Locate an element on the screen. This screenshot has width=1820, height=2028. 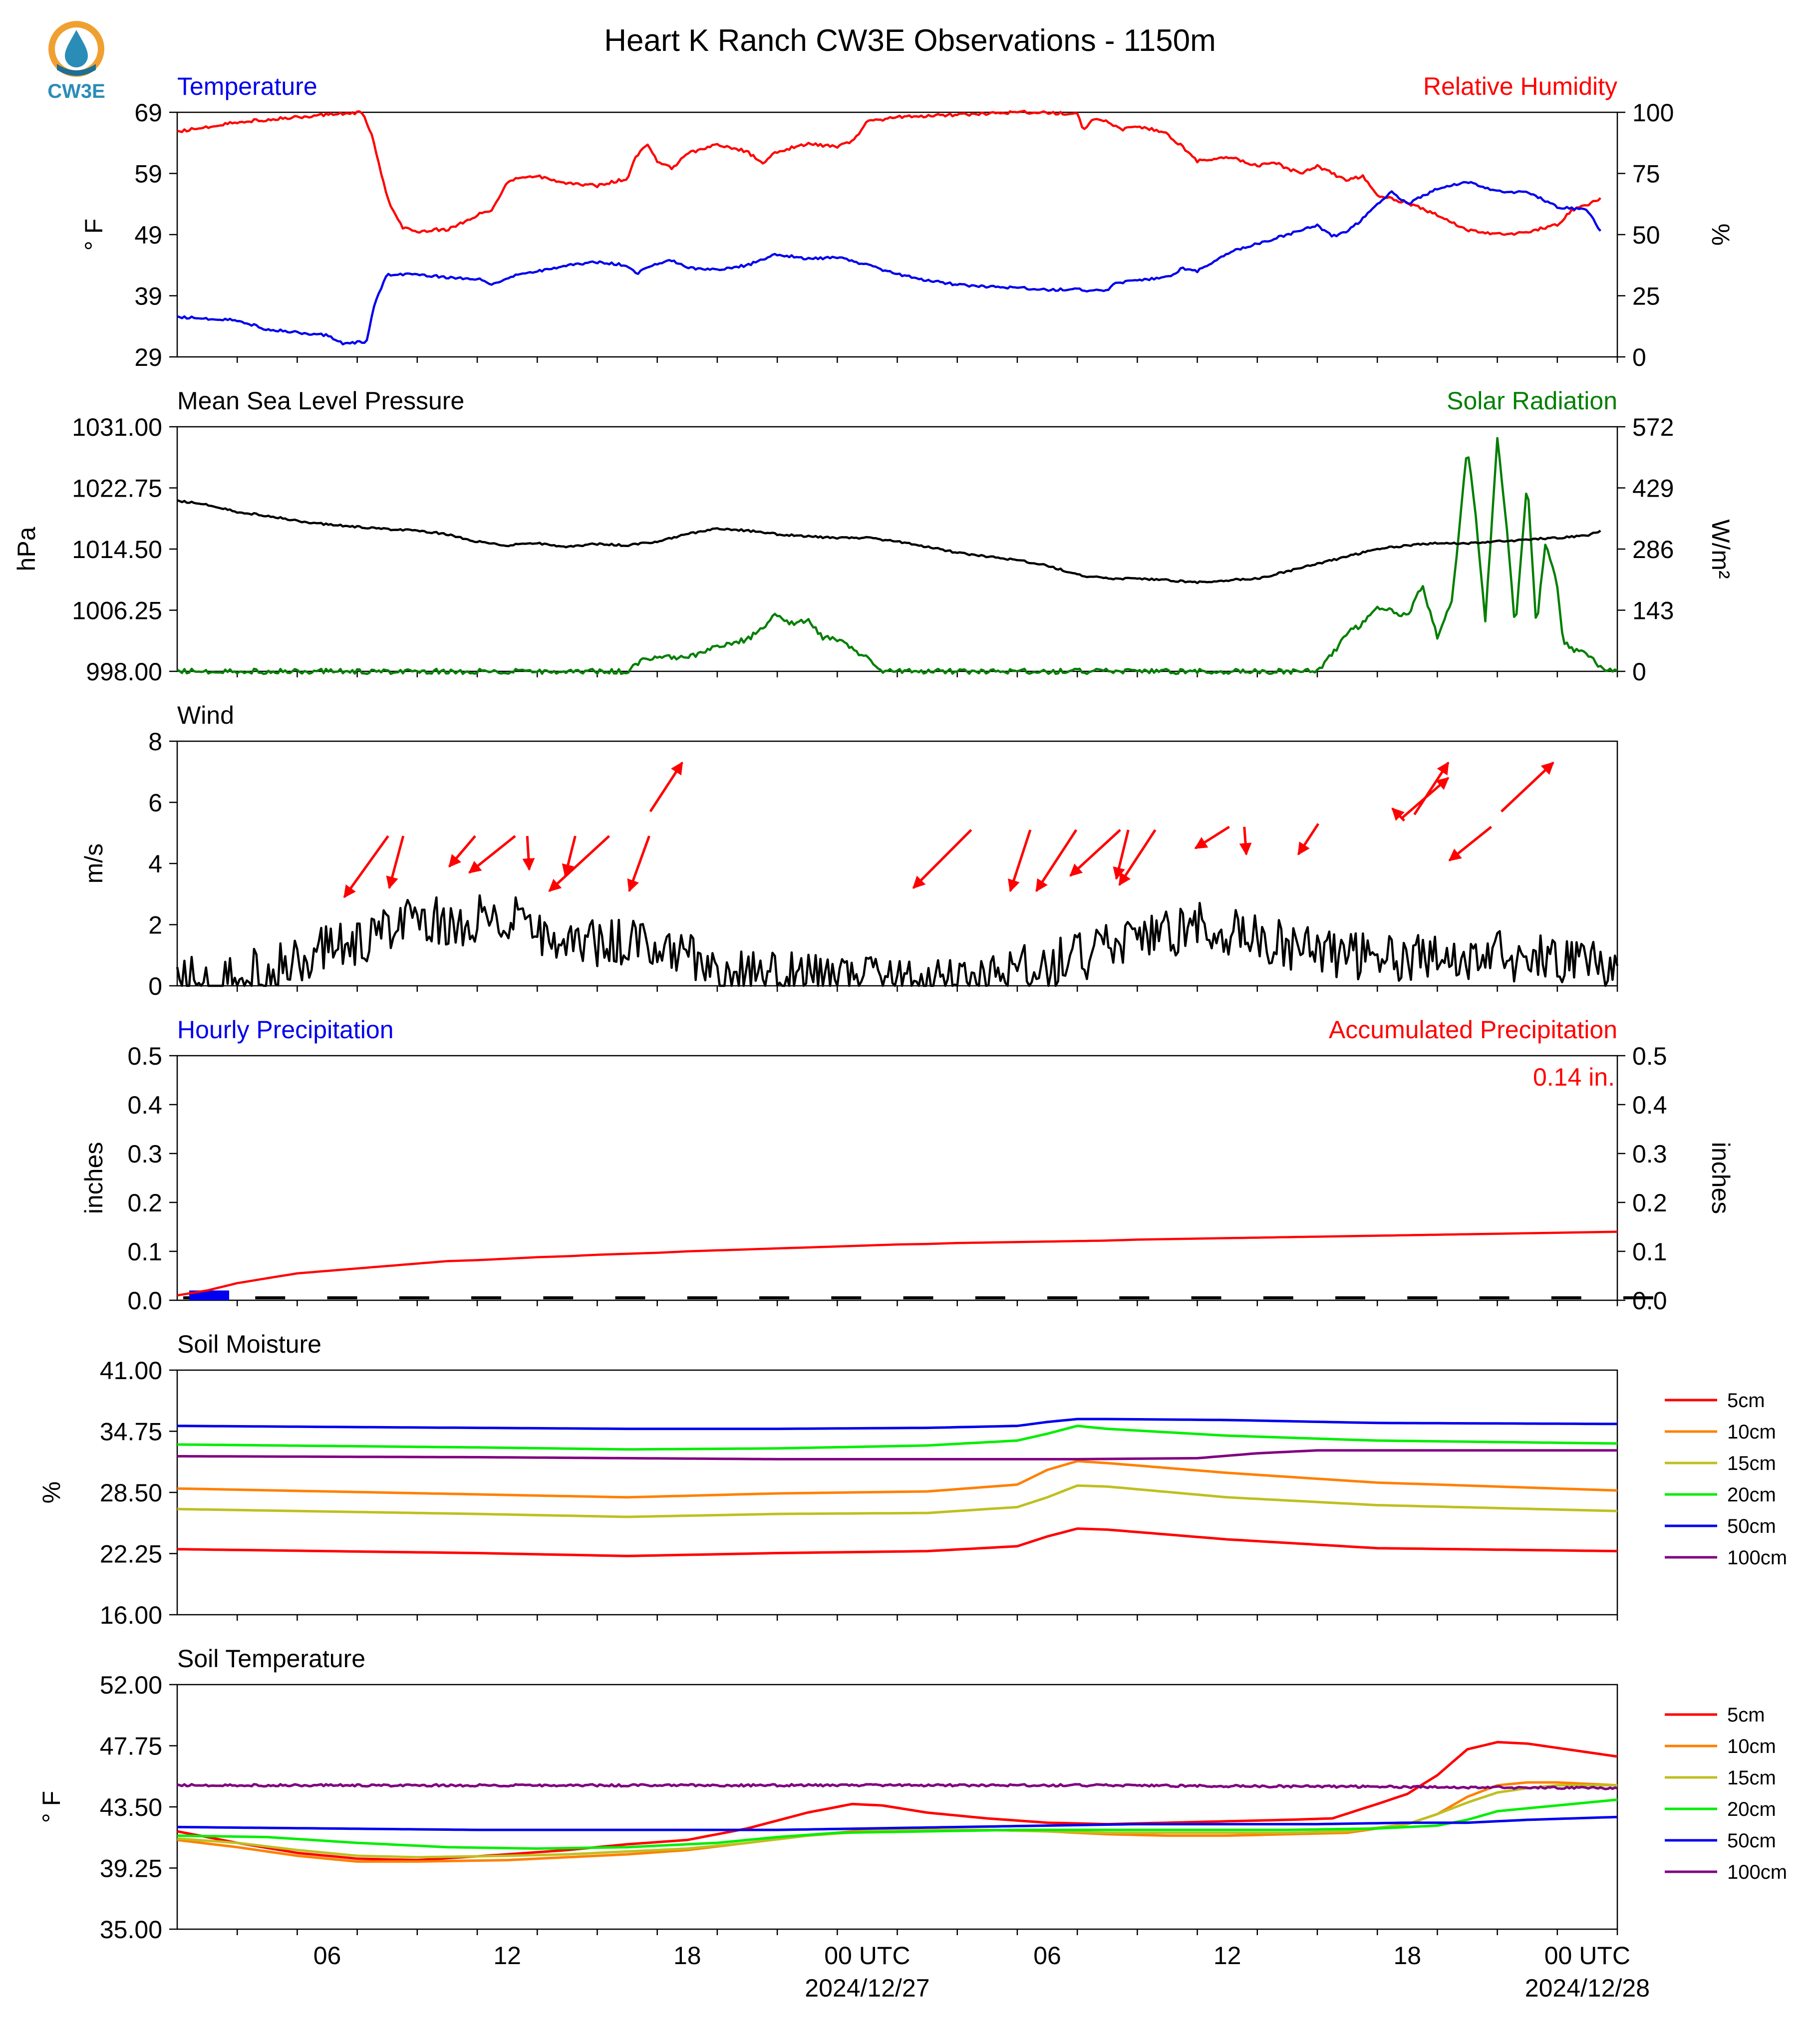
cw3e-logo: CW3E is located at coordinates (76, 60).